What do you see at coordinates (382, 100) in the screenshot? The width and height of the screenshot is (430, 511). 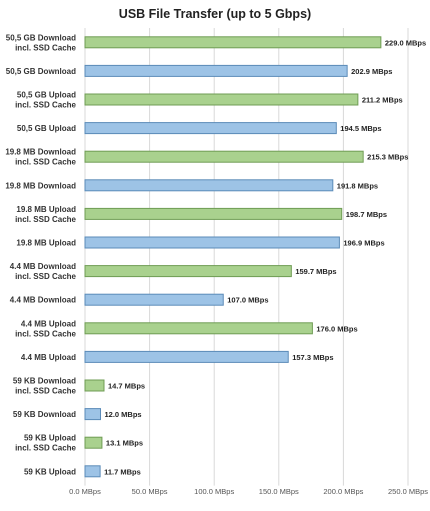 I see `data-label: 211.2 MBps` at bounding box center [382, 100].